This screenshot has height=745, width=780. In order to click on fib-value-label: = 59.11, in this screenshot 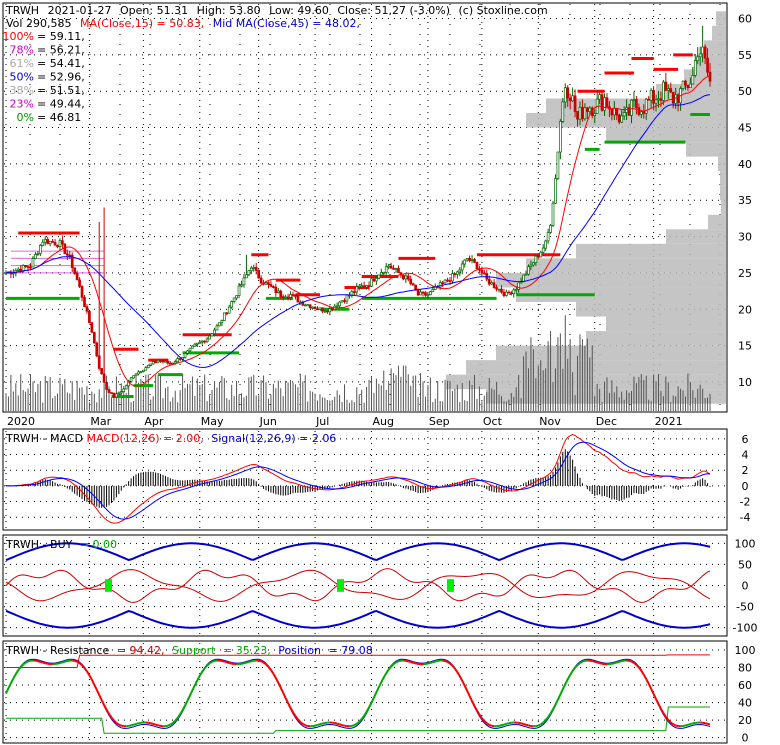, I will do `click(61, 36)`.